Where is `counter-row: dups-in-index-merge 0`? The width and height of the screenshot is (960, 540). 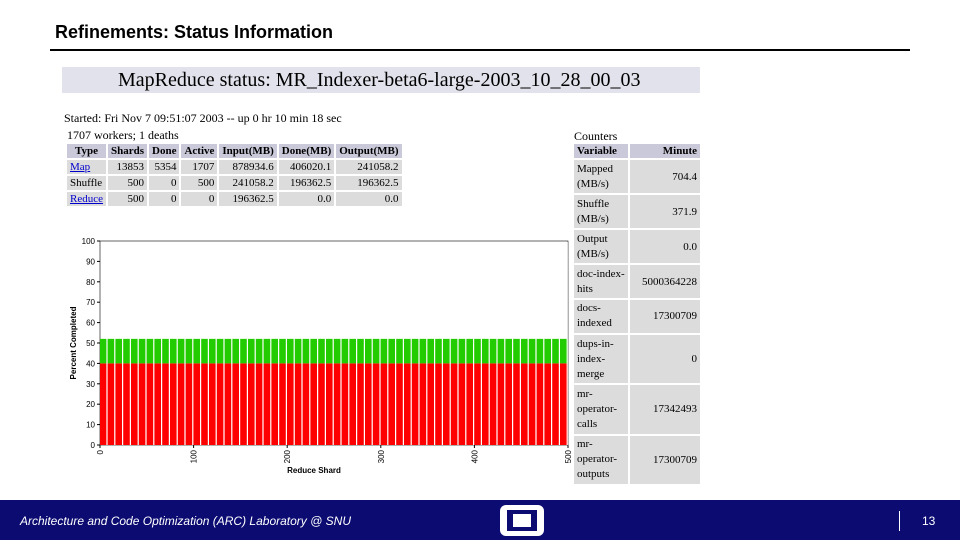
counter-row: dups-in-index-merge 0 is located at coordinates (637, 359).